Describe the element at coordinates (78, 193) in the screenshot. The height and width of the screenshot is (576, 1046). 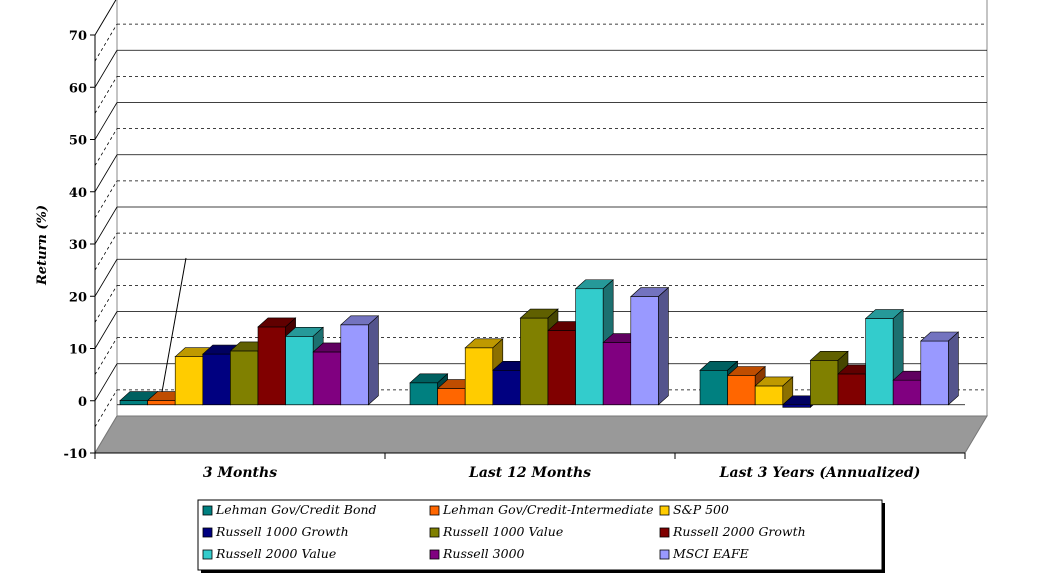
I see `y-tick-label: 40` at that location.